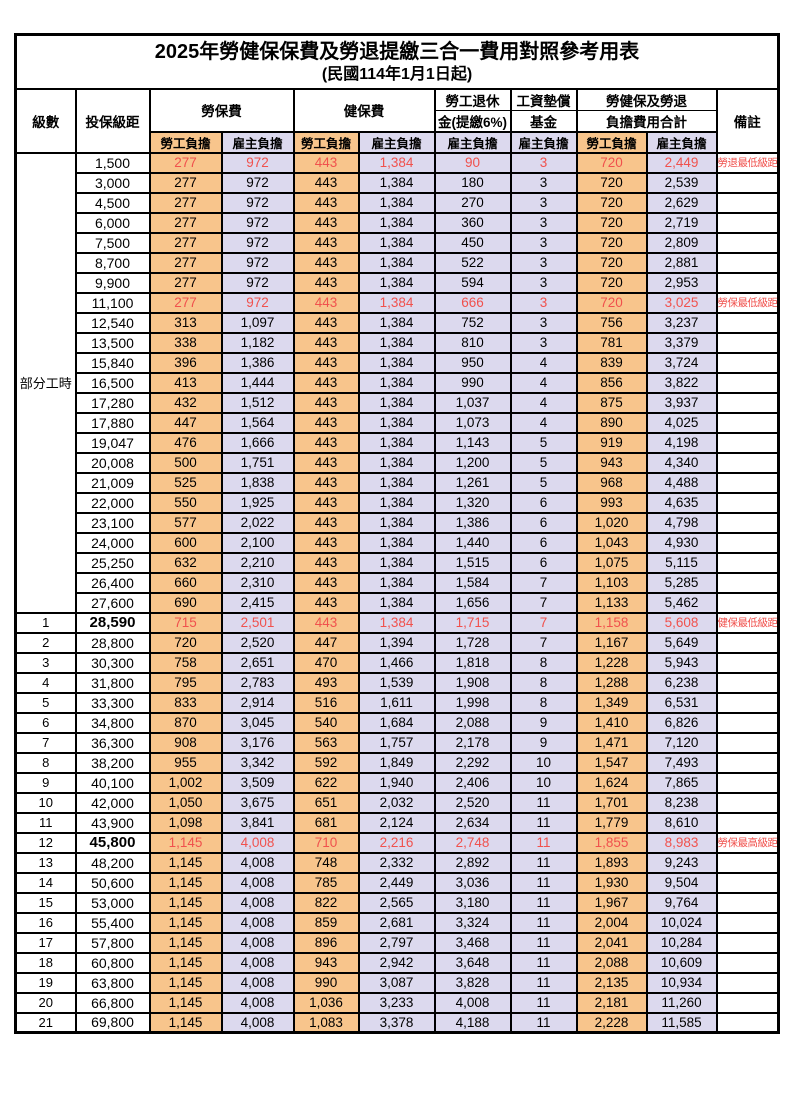 This screenshot has width=791, height=1120. Describe the element at coordinates (326, 982) in the screenshot. I see `value-cell: 990` at that location.